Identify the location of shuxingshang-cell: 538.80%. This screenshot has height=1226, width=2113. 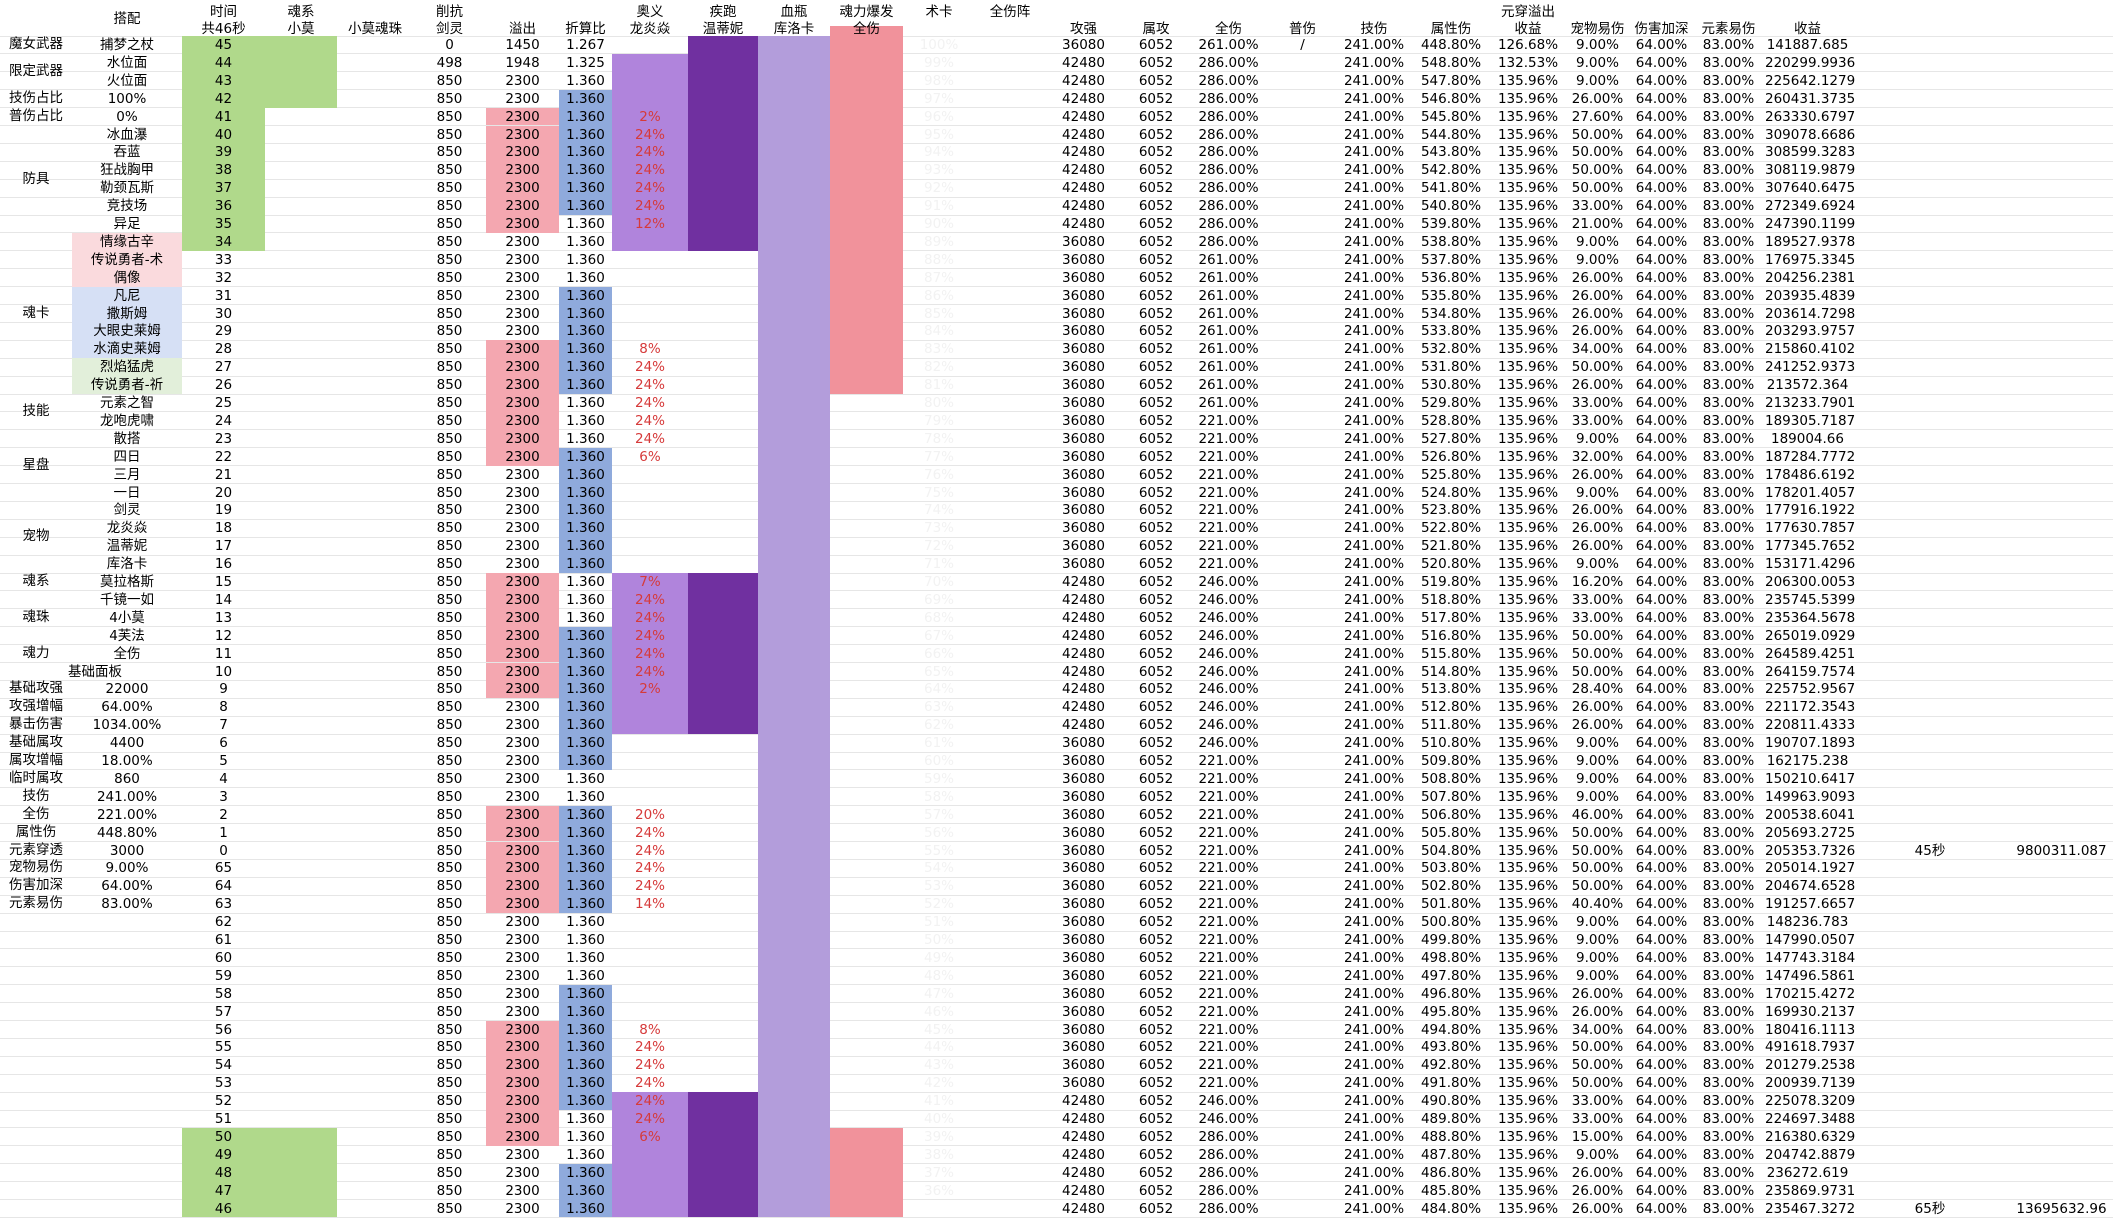
(1451, 241).